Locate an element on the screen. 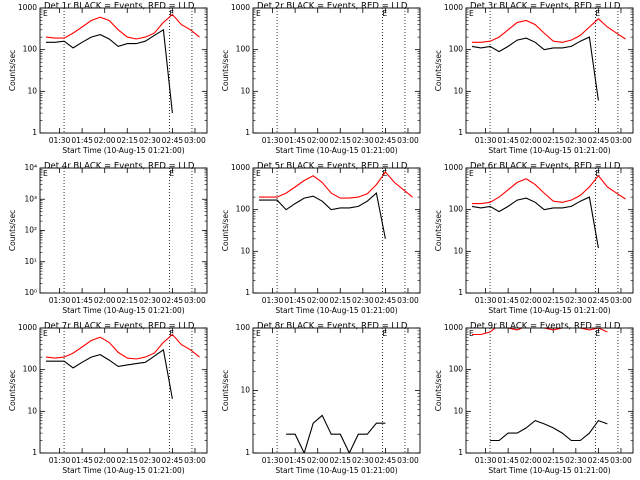  panel-title: Det 5r BLACK = Events, RED = LLD is located at coordinates (332, 167).